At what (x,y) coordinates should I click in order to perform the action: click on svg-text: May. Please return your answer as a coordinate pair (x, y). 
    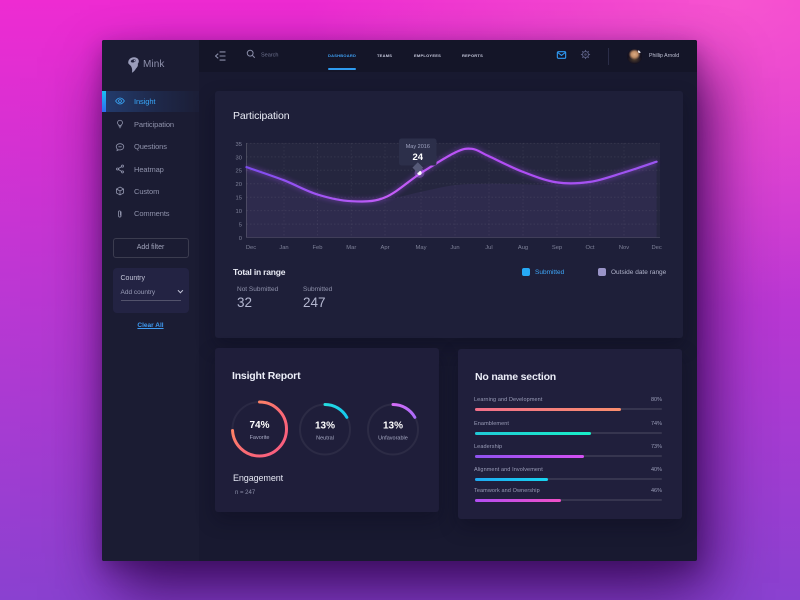
    Looking at the image, I should click on (421, 248).